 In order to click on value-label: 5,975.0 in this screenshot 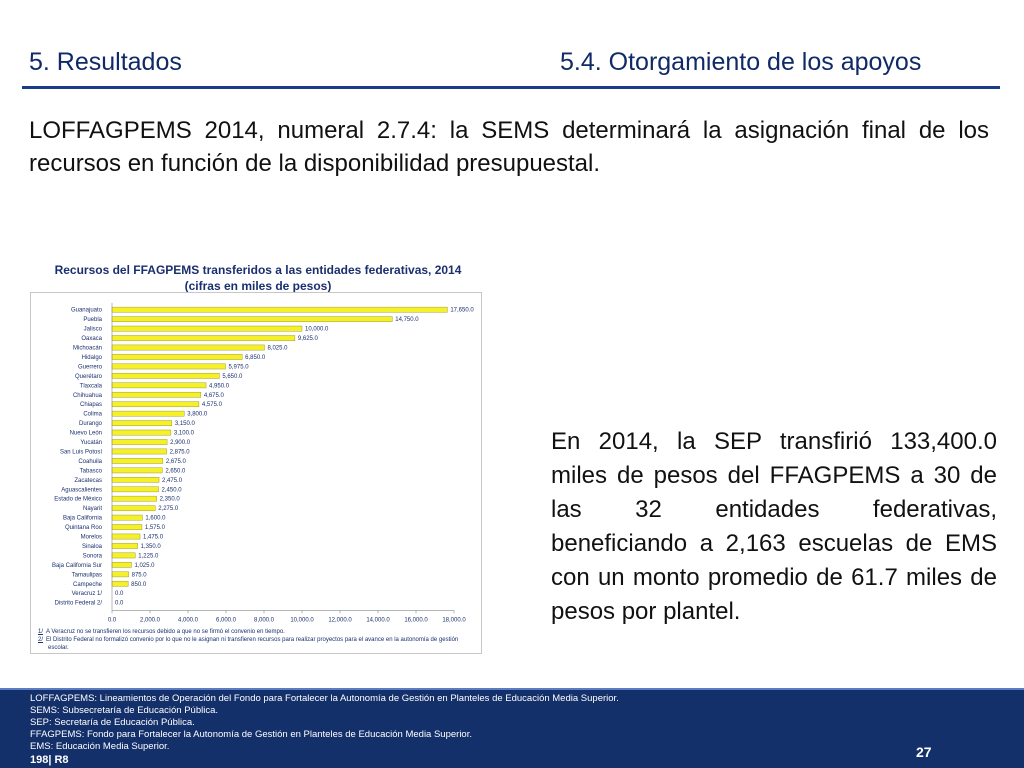, I will do `click(239, 367)`.